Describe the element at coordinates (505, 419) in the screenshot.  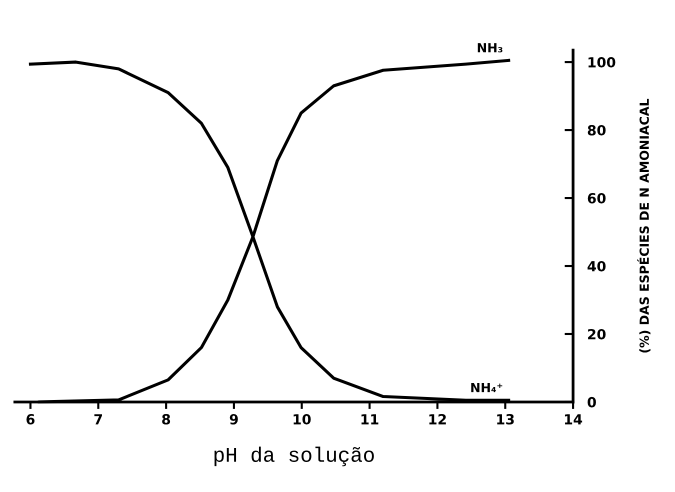
I see `x-tick-label: 13` at that location.